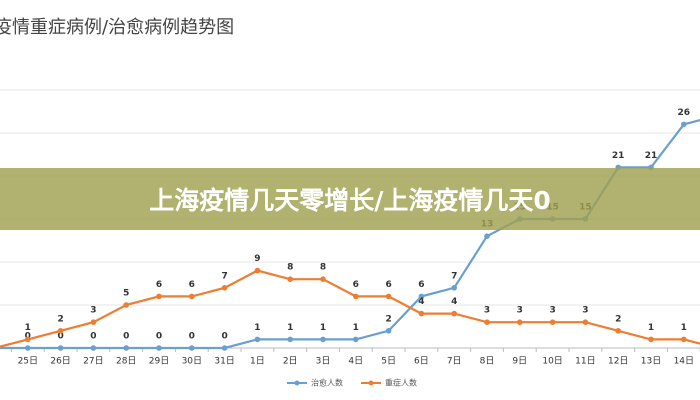 This screenshot has height=400, width=700. What do you see at coordinates (192, 361) in the screenshot?
I see `x-tick-label: 30日` at bounding box center [192, 361].